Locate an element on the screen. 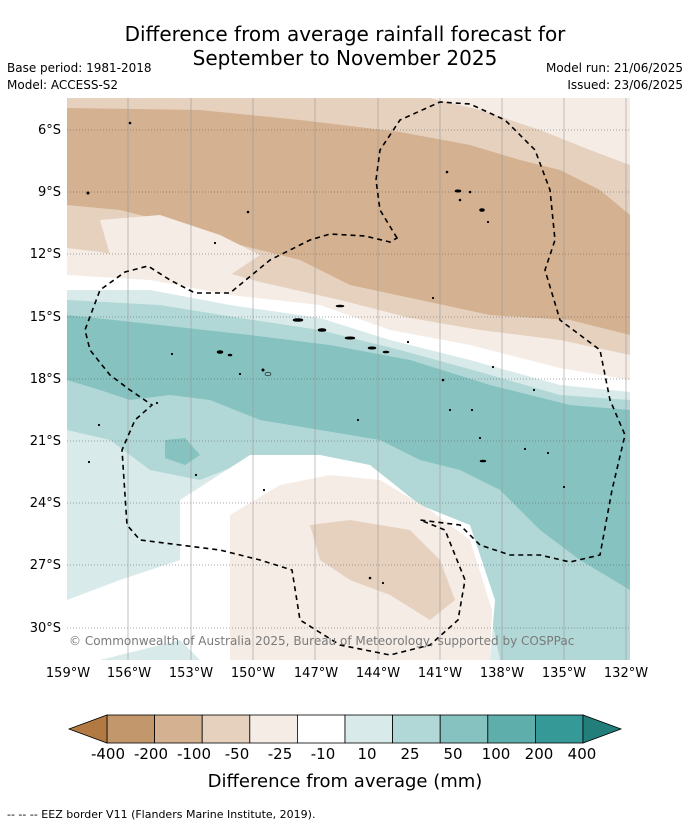 This screenshot has height=827, width=690. lat-tick-label: 30°S is located at coordinates (45, 628).